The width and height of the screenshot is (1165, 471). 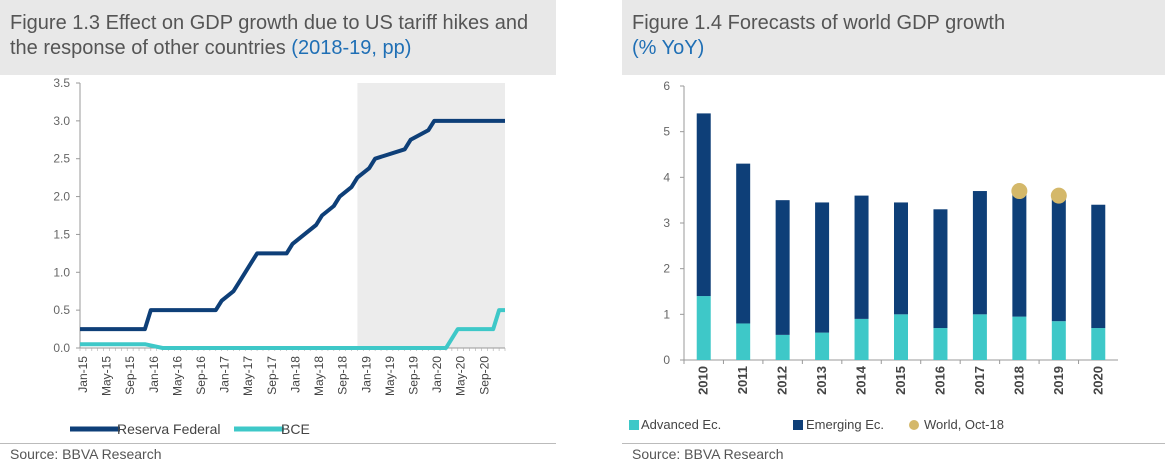 I want to click on legend-label: World, Oct-18, so click(x=964, y=424).